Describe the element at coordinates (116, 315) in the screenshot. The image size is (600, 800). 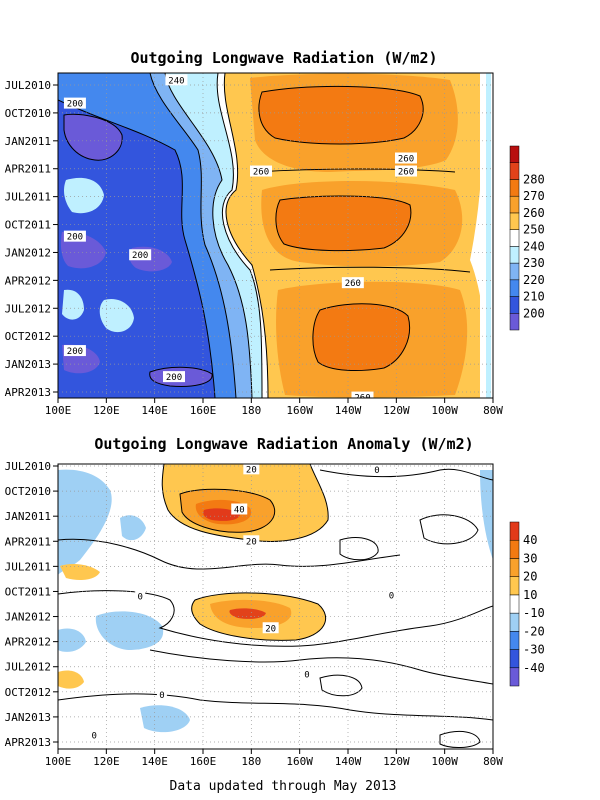
I see `olr-region-230-b` at that location.